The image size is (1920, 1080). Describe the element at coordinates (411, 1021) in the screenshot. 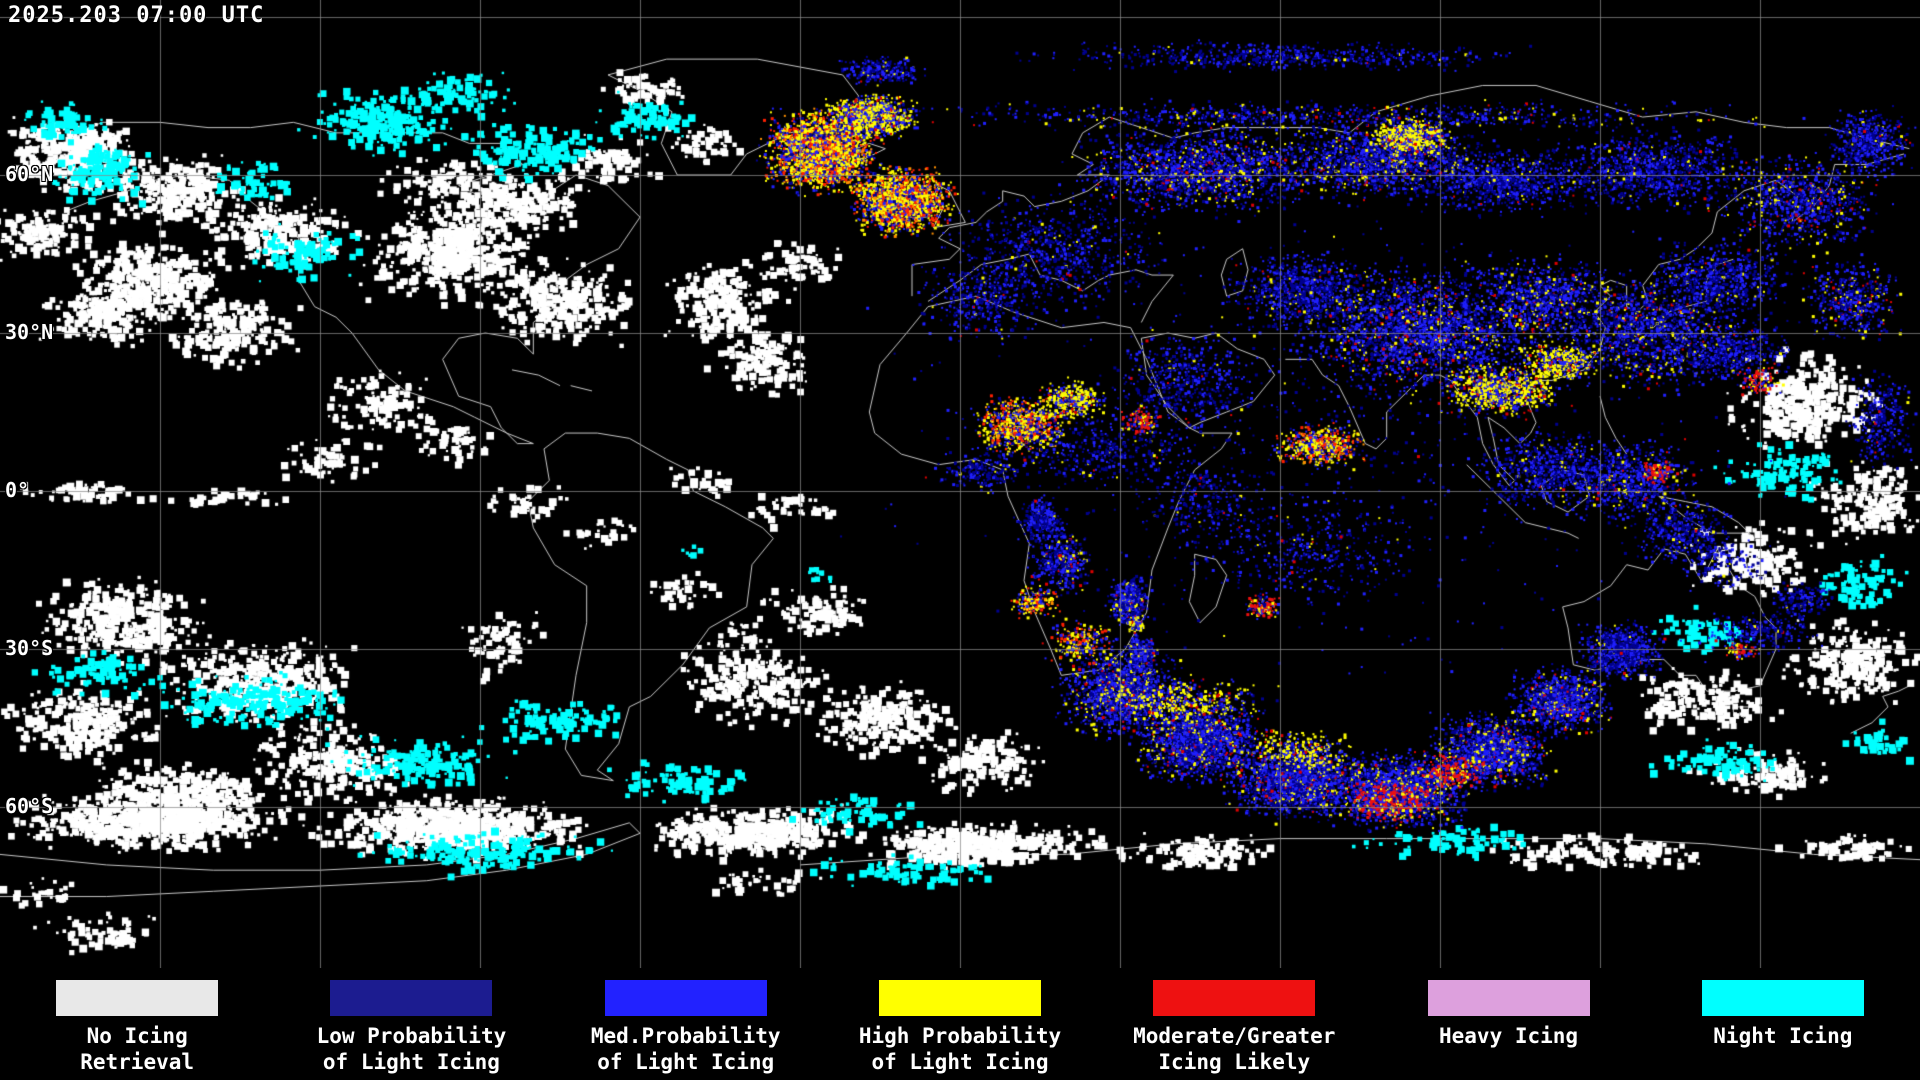

I see `legend-item-low-probability: Low Probability of Light Icing` at that location.